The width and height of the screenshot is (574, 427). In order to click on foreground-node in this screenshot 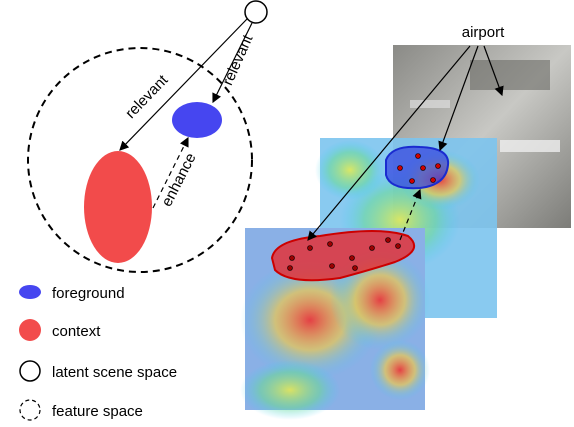, I will do `click(197, 120)`.